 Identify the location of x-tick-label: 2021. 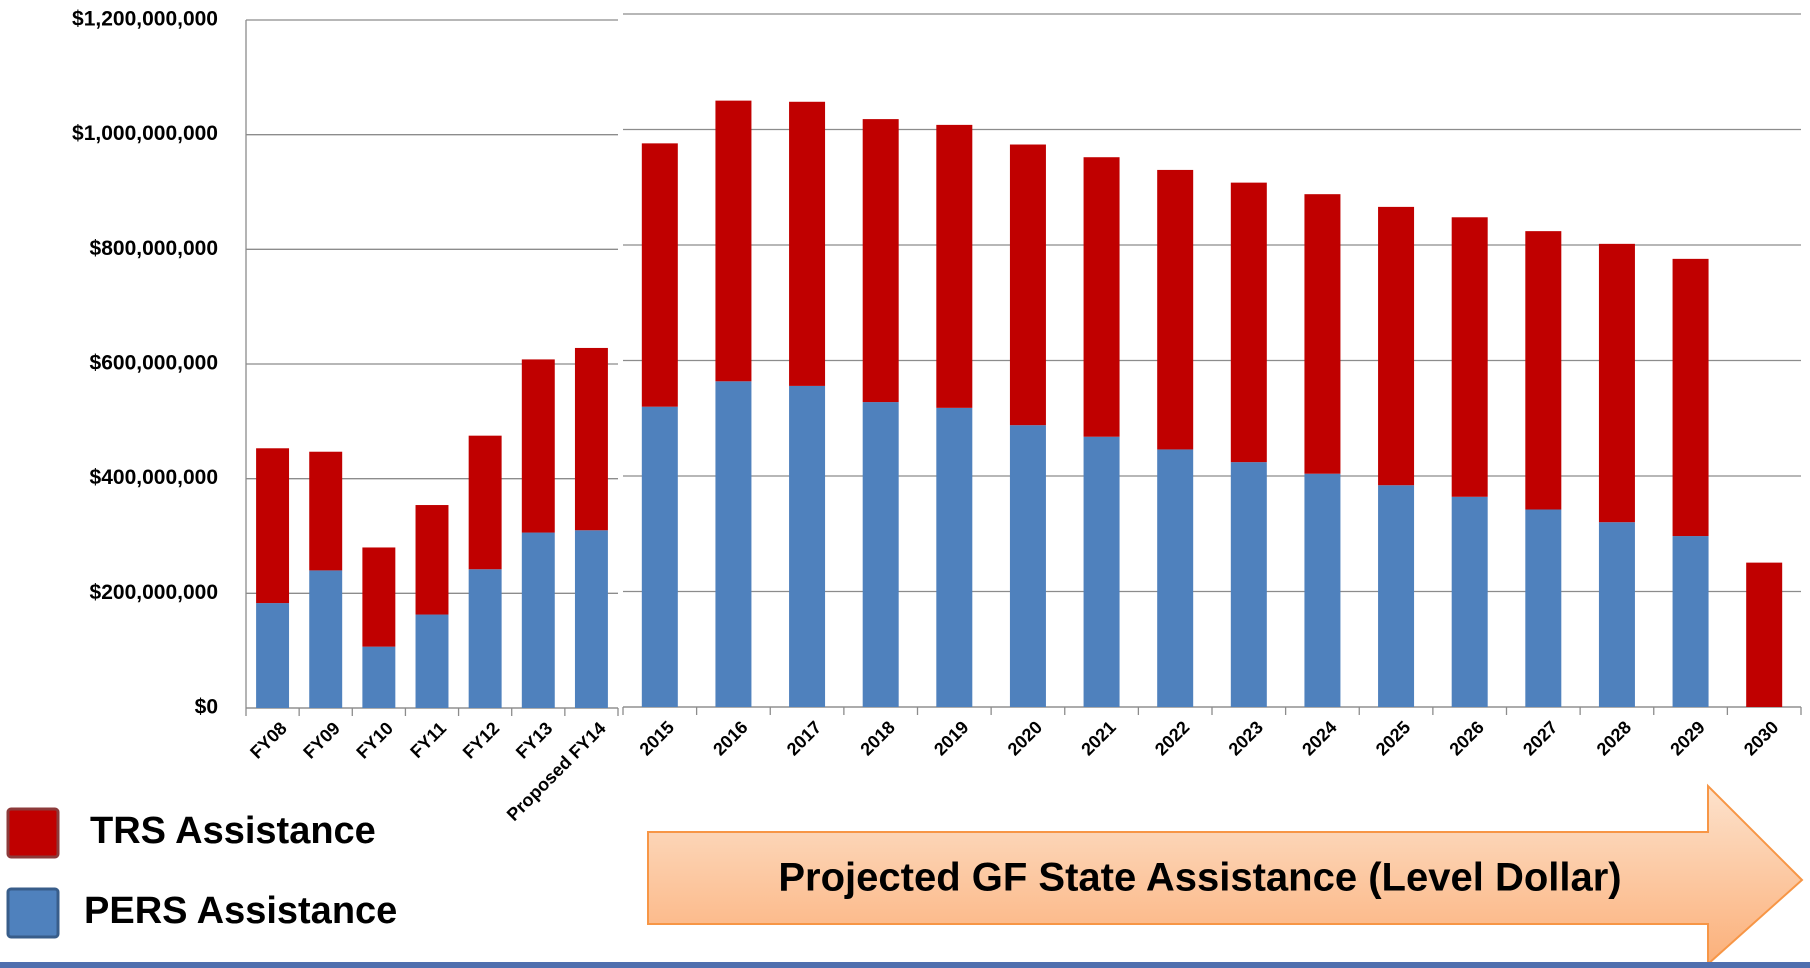
(1098, 738).